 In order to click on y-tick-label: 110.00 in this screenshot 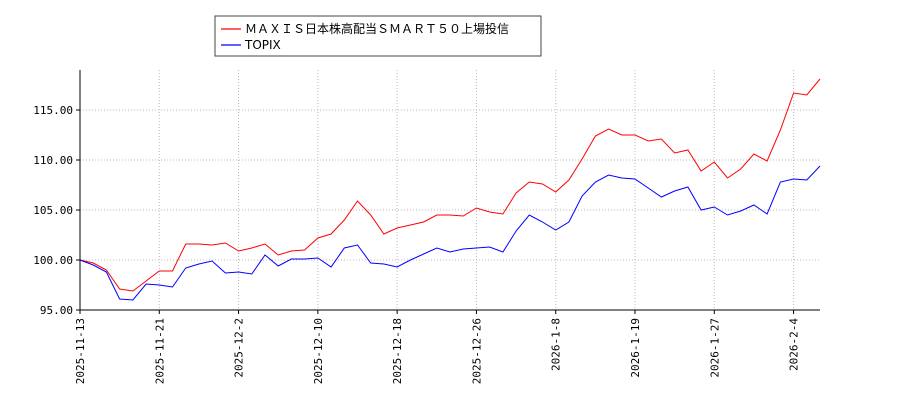, I will do `click(53, 160)`.